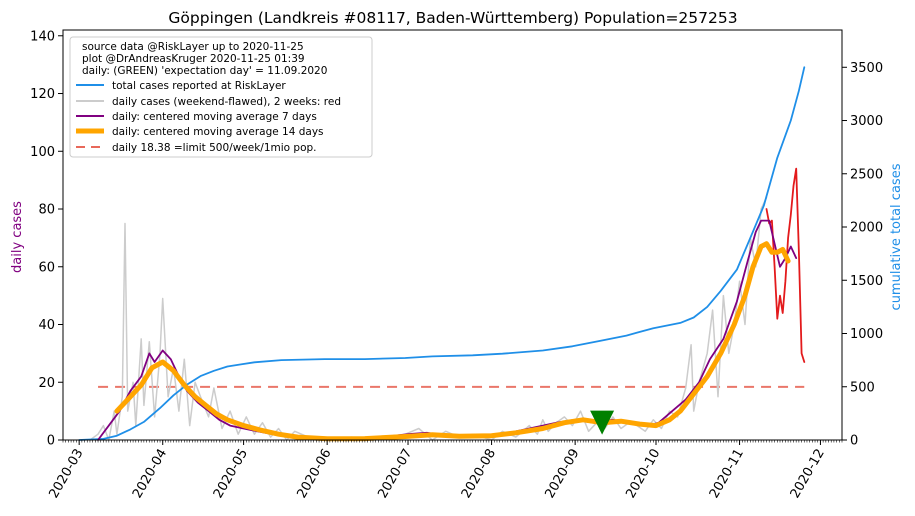 This screenshot has width=915, height=516. Describe the element at coordinates (727, 474) in the screenshot. I see `x-tick-label: 2020-11` at that location.